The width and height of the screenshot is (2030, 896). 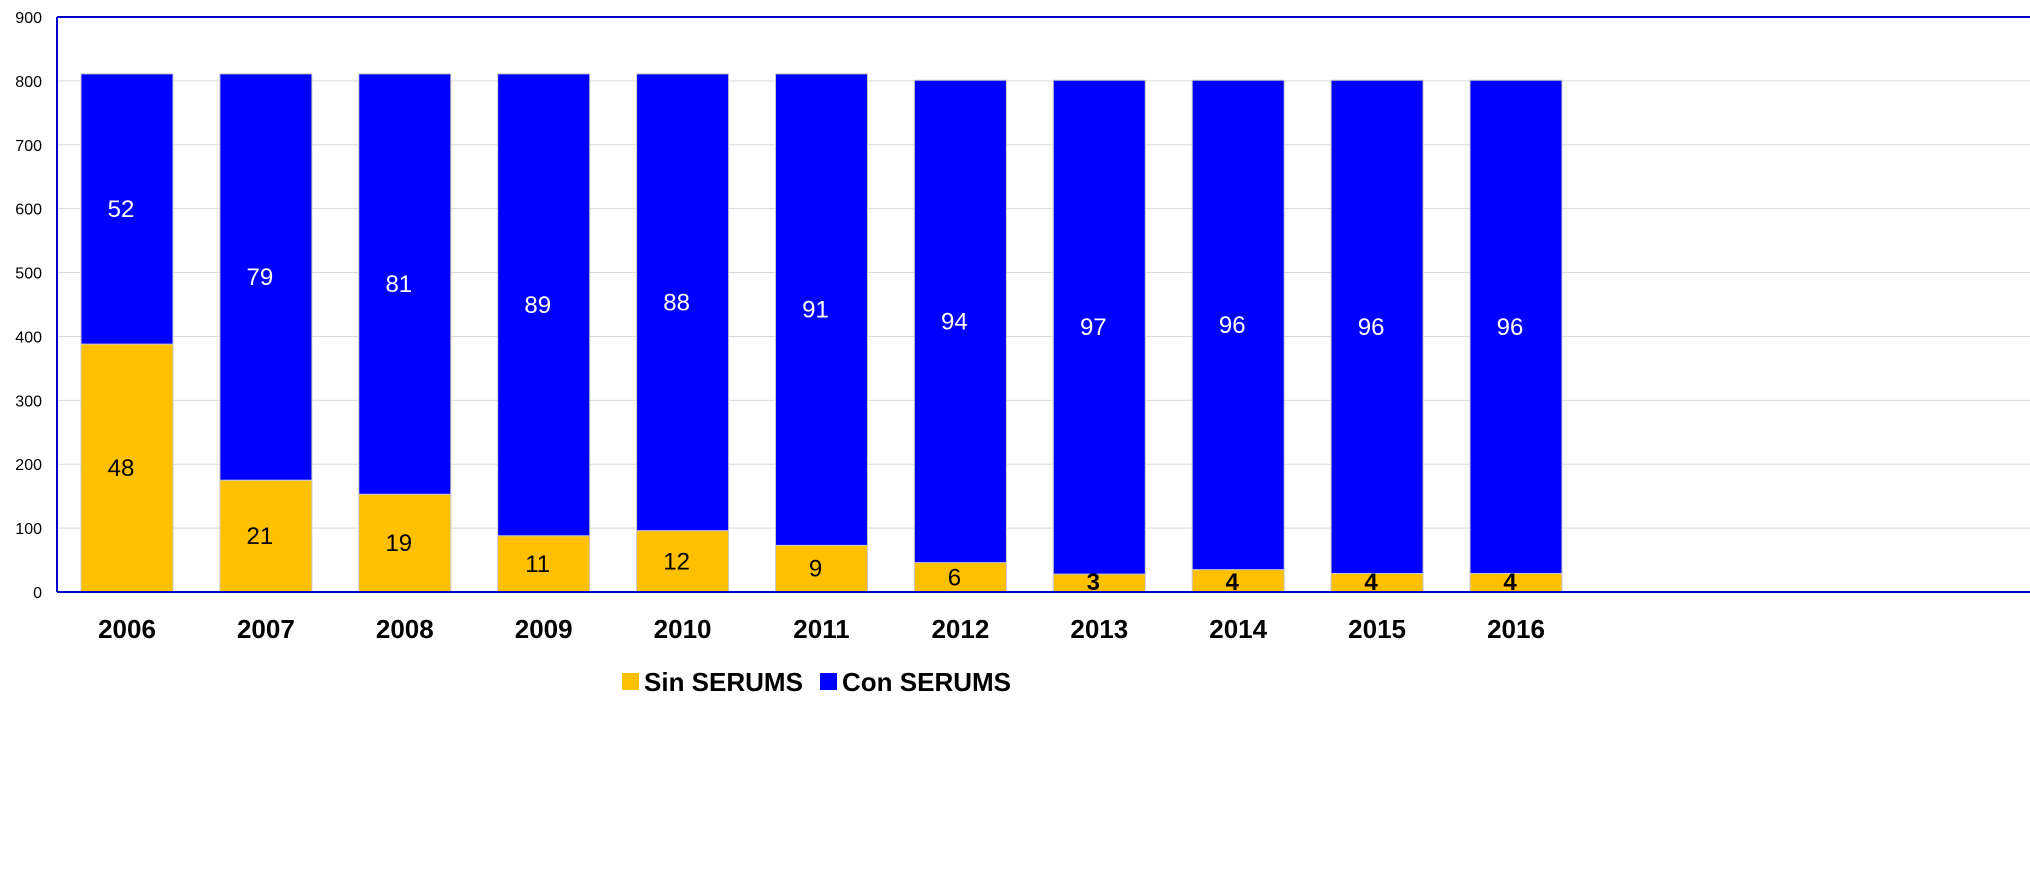 What do you see at coordinates (28, 465) in the screenshot?
I see `y-tick-label: 200` at bounding box center [28, 465].